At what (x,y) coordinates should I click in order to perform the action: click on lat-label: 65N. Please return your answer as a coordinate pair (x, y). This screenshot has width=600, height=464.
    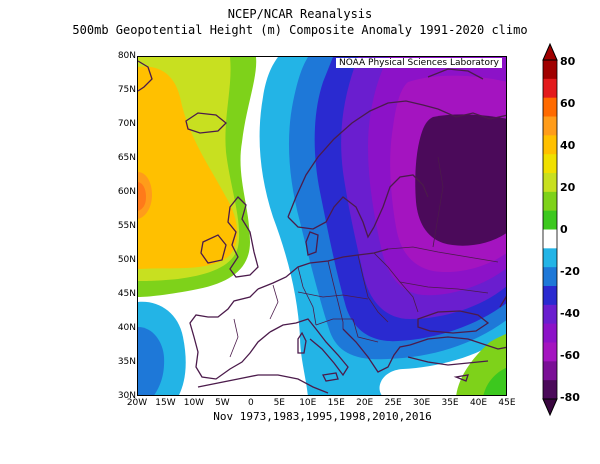
    Looking at the image, I should click on (126, 158).